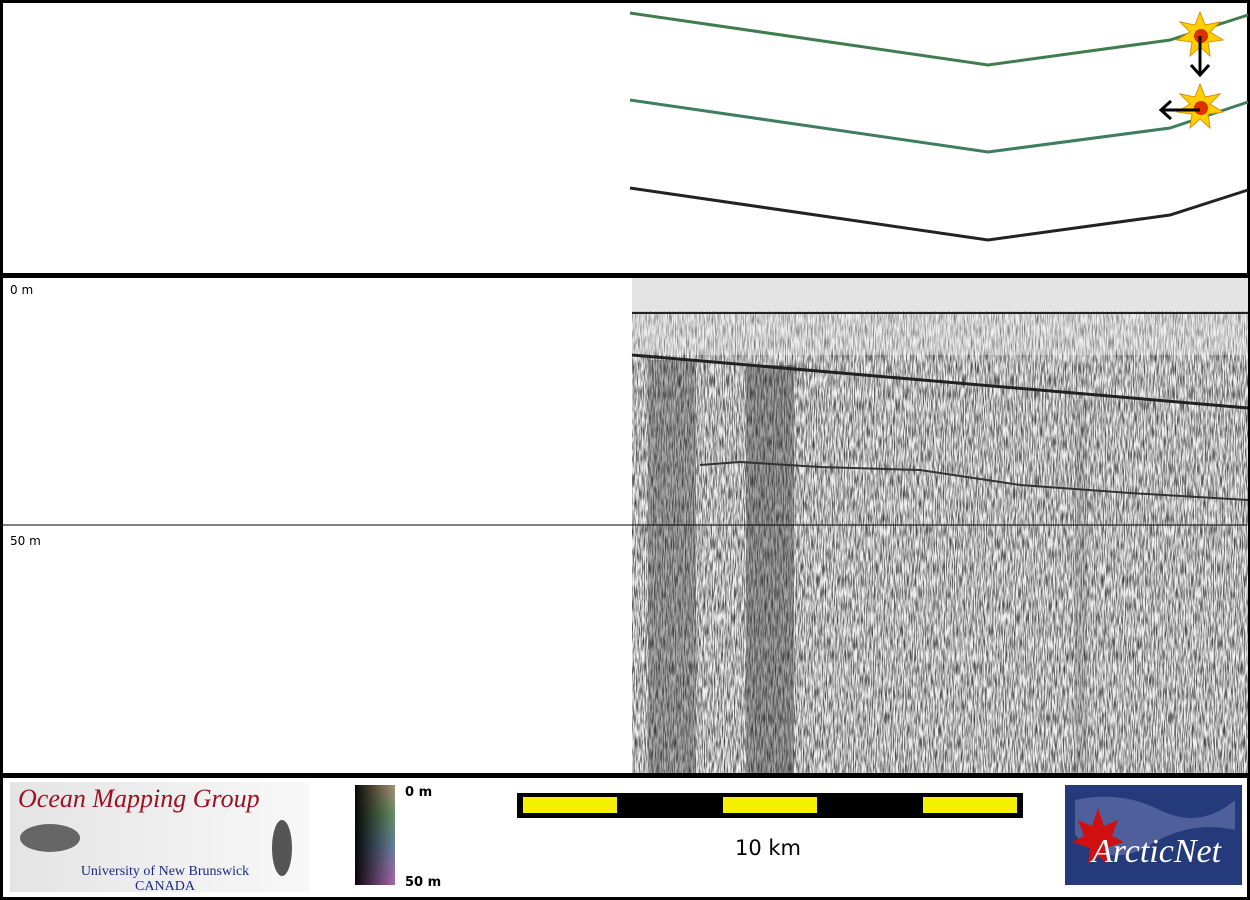  I want to click on arcticnet-logo: ArcticNet, so click(1153, 835).